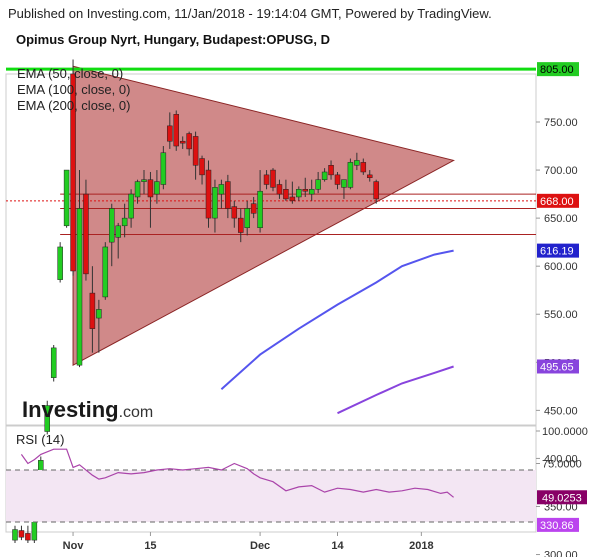 The height and width of the screenshot is (557, 600). I want to click on price-label: 616.19, so click(557, 252).